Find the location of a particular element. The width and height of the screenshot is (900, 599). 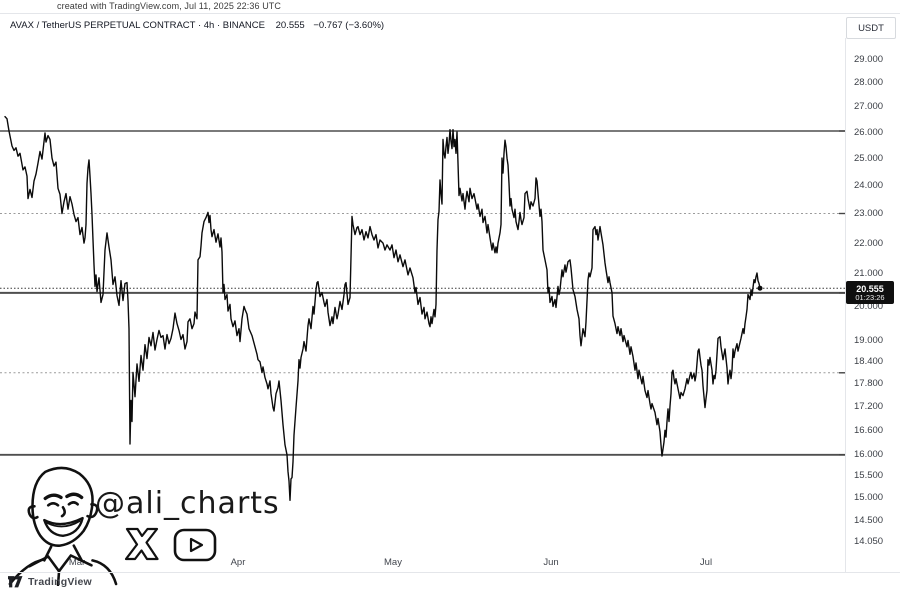

time-tick-May: May is located at coordinates (393, 562).